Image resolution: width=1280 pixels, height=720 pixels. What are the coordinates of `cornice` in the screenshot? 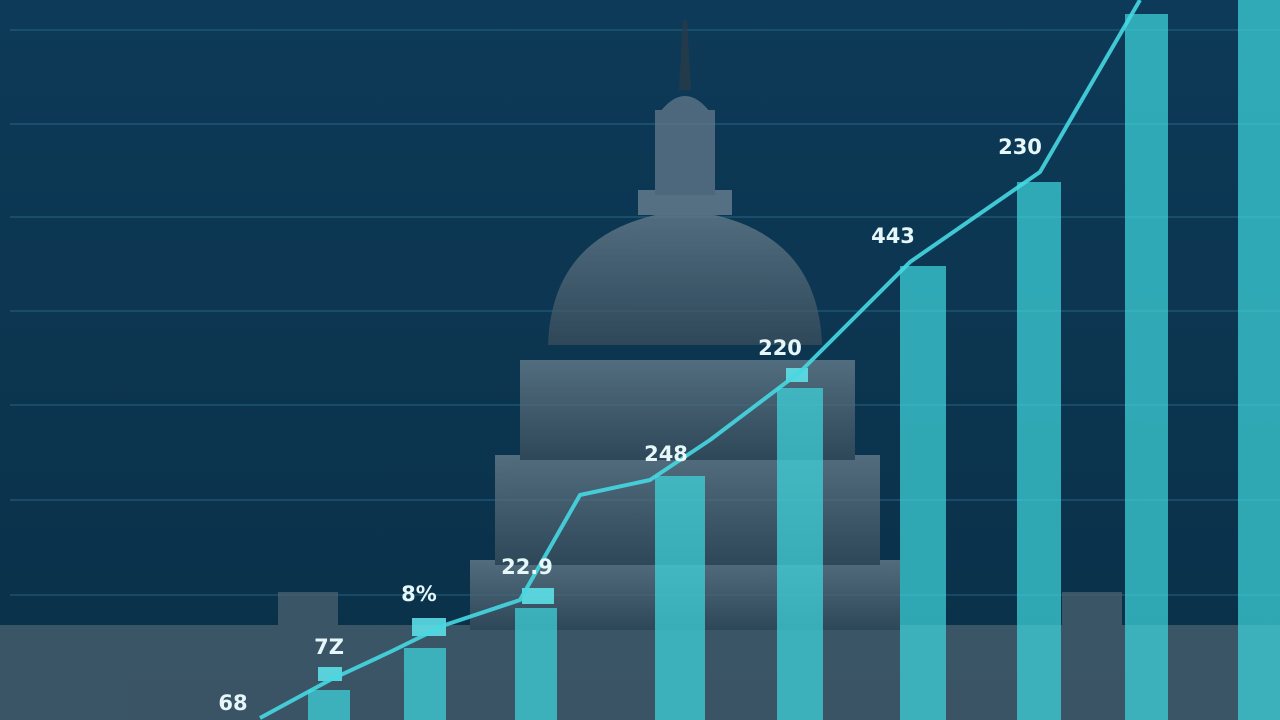 It's located at (640, 645).